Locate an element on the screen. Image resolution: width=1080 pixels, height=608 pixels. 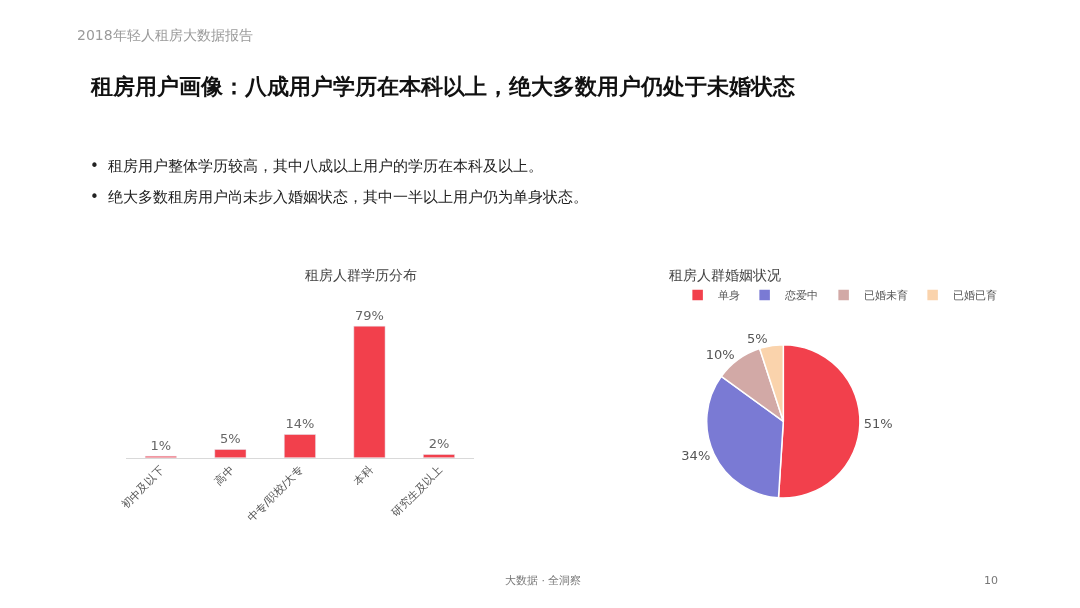
text: • 租房用户整体学历较高，其中八成以上用户的学历在本科及以上。 is located at coordinates (317, 166).